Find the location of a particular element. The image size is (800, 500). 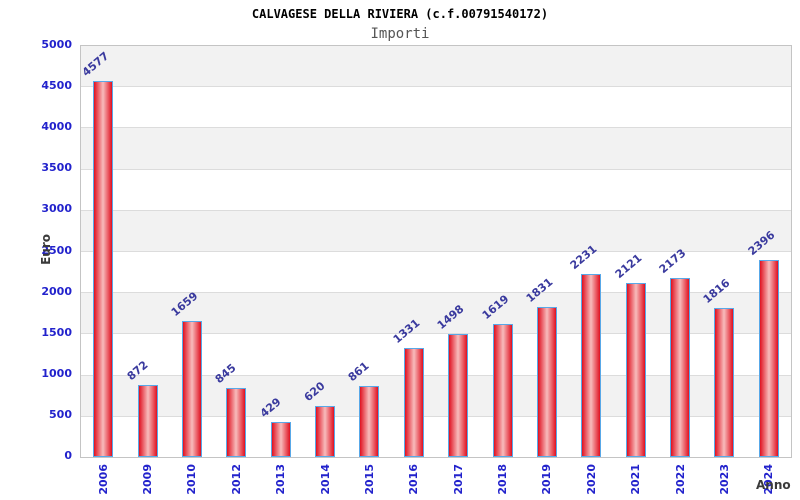

x-tick-label: 2018 is located at coordinates (503, 479).